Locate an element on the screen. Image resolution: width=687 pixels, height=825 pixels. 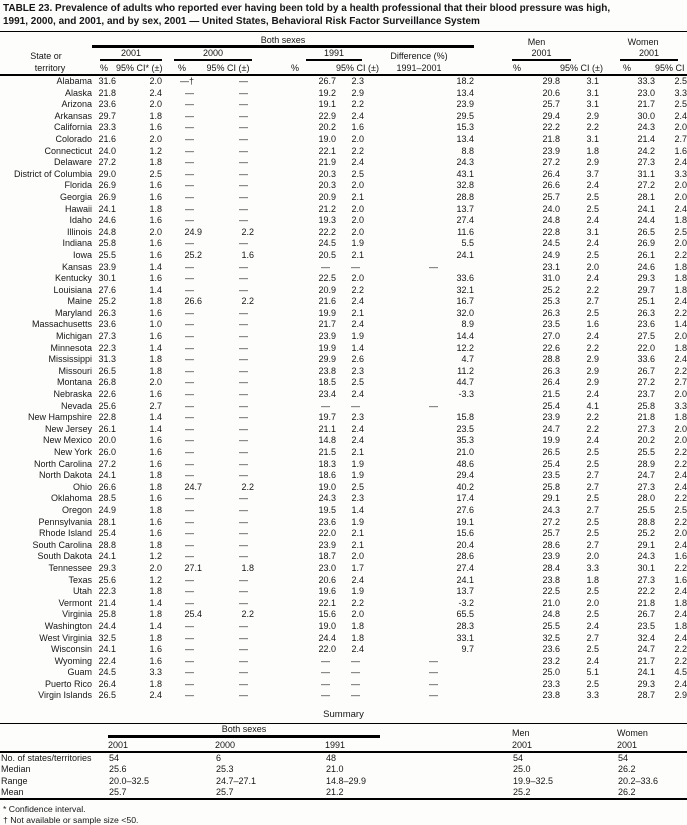
value-cell: 25.0 is located at coordinates (551, 672).